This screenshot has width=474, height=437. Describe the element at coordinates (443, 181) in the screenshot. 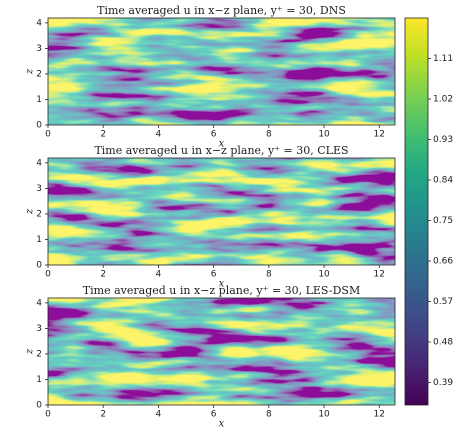

I see `colorbar-tick-label: 0.84` at that location.